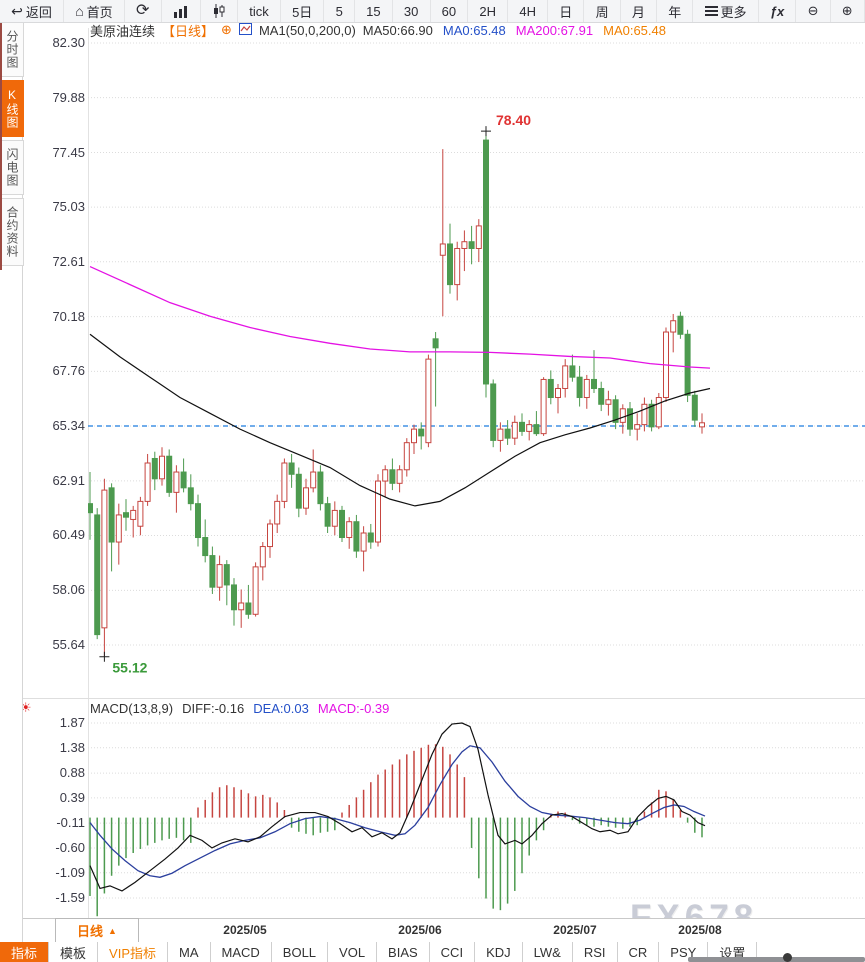  Describe the element at coordinates (188, 31) in the screenshot. I see `period-tag: 【日线】` at that location.